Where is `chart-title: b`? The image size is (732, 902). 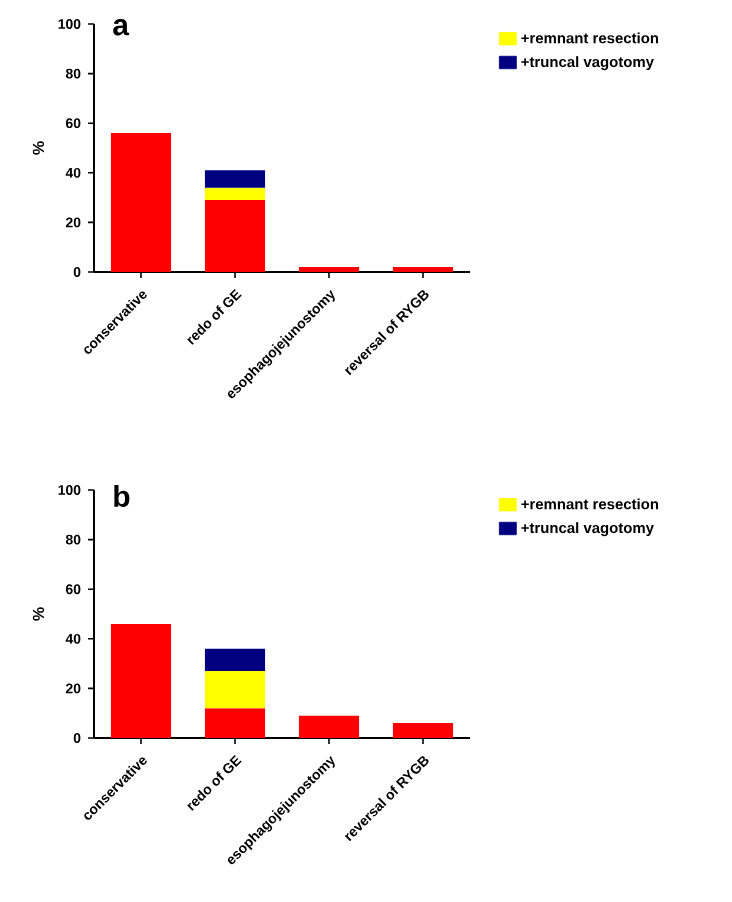 chart-title: b is located at coordinates (122, 496).